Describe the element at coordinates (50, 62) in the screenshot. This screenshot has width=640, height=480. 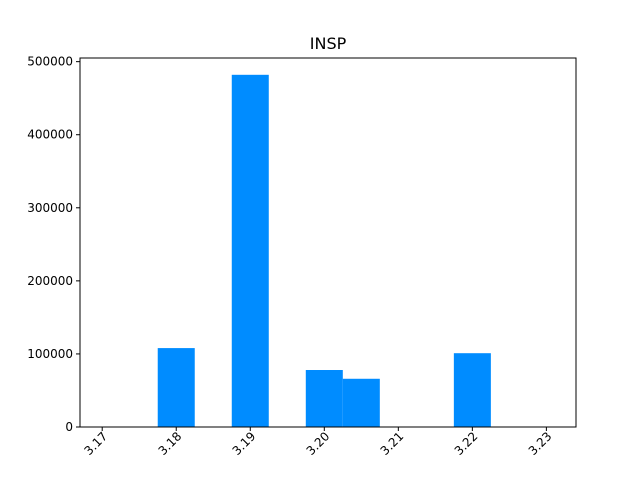
I see `y-tick-label: 500000` at that location.